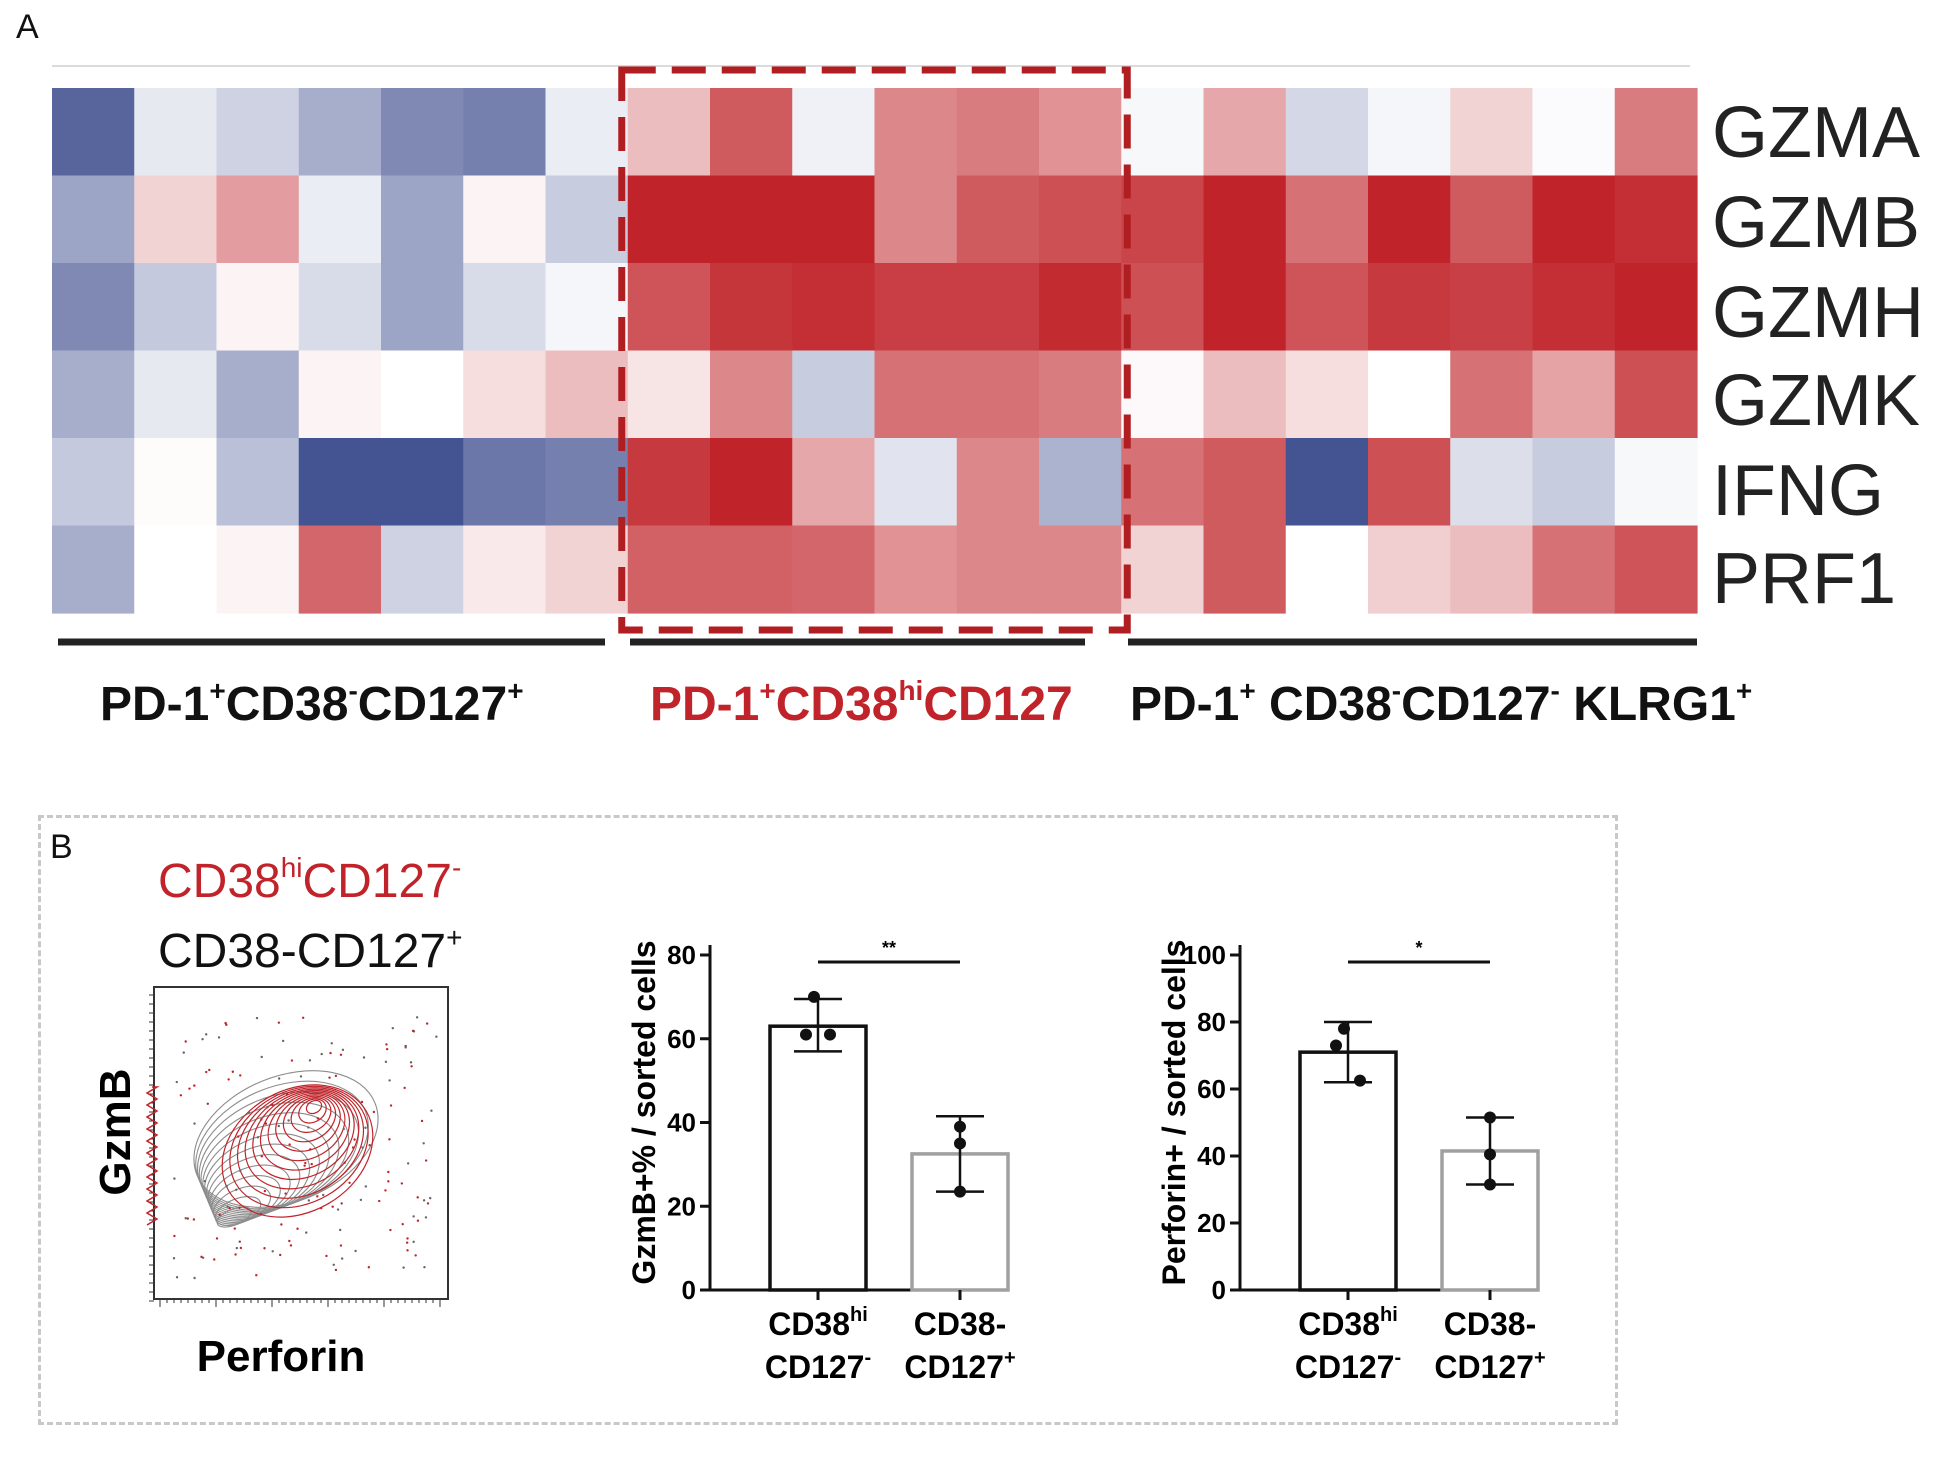  Describe the element at coordinates (1816, 401) in the screenshot. I see `gene-label-gzmk: GZMK` at that location.